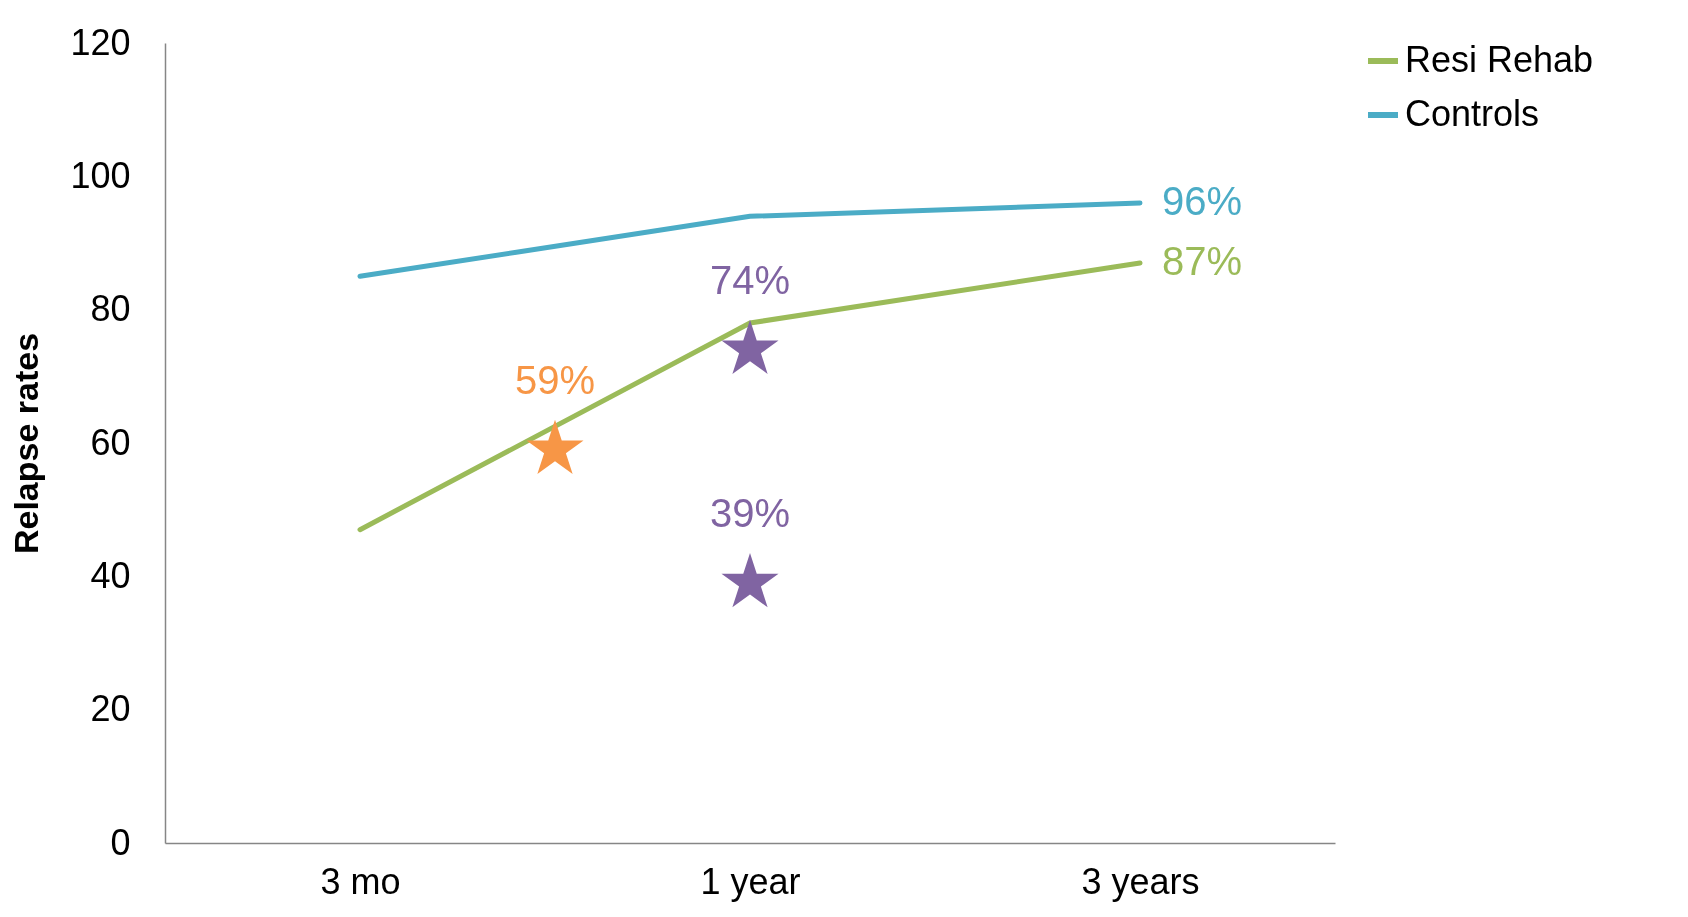 The image size is (1688, 917). Describe the element at coordinates (555, 379) in the screenshot. I see `data-label: 59%` at that location.